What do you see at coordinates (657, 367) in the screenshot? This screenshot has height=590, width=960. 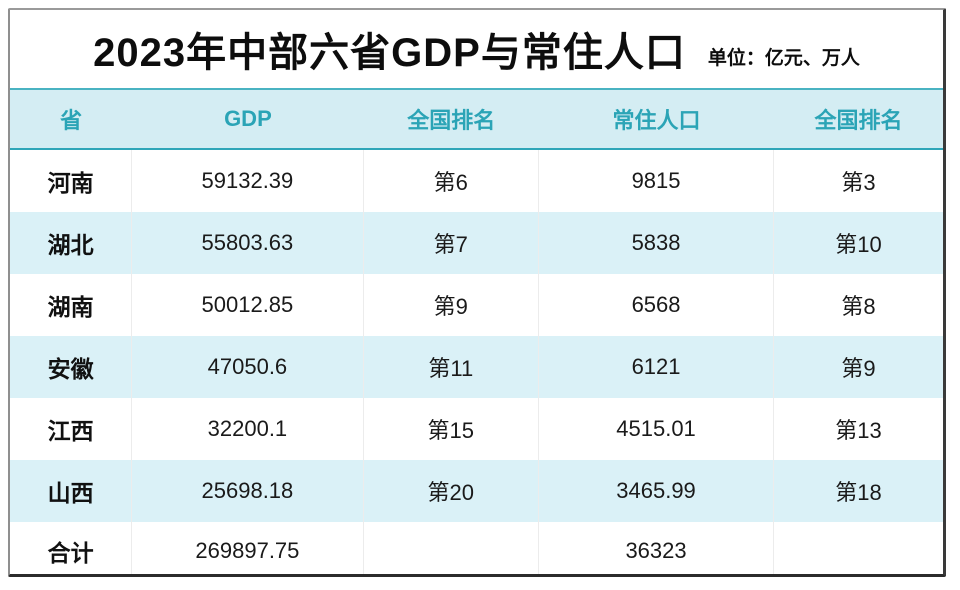 I see `cell-population: 6121` at bounding box center [657, 367].